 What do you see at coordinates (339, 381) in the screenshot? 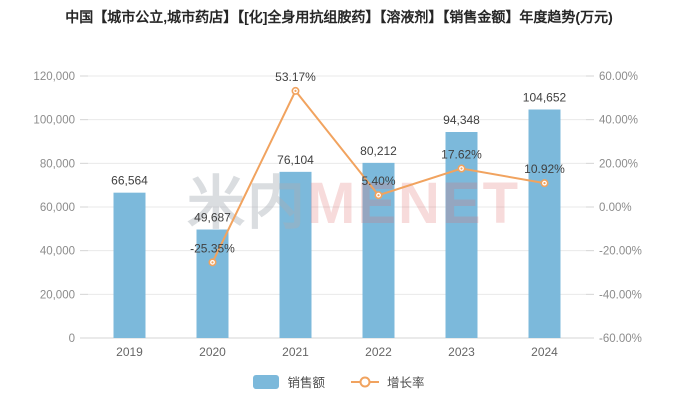
I see `legend: 销售额 增长率` at bounding box center [339, 381].